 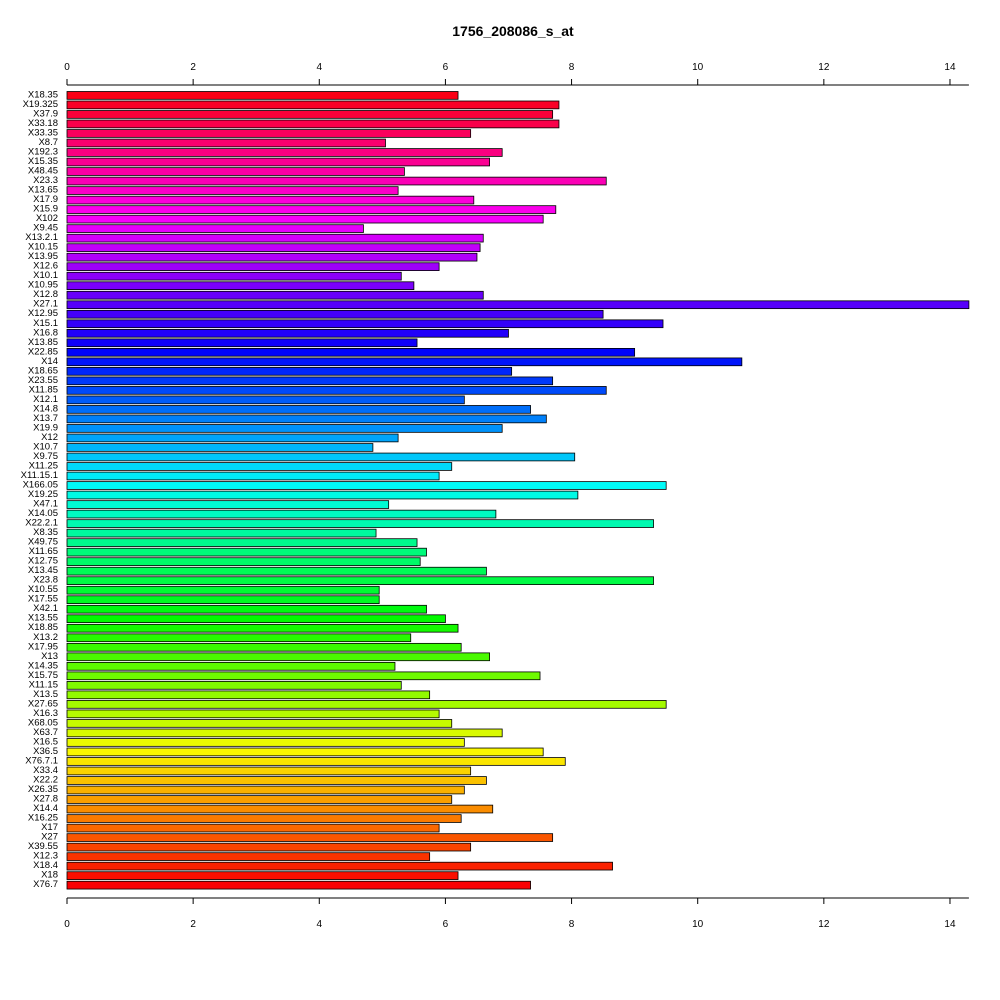 What do you see at coordinates (43, 94) in the screenshot?
I see `category-label: X18.35` at bounding box center [43, 94].